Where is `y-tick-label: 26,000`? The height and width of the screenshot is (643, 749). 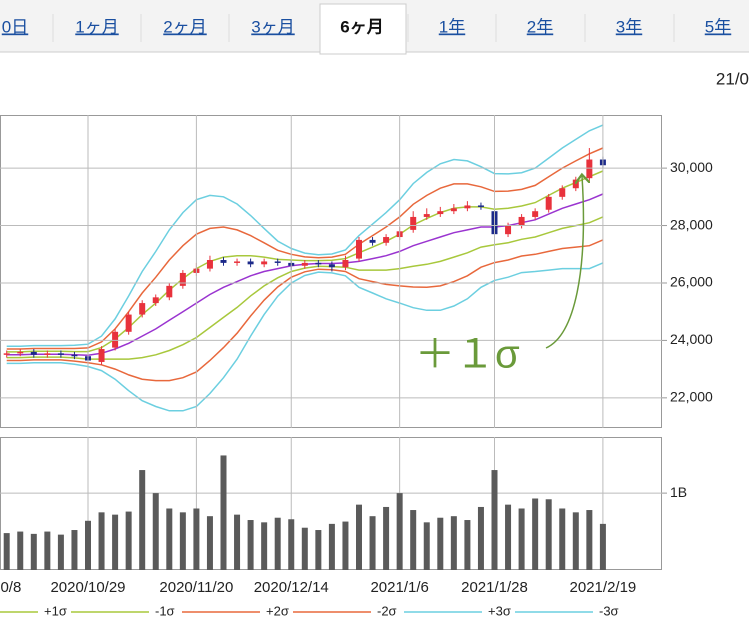
y-tick-label: 26,000 is located at coordinates (691, 282).